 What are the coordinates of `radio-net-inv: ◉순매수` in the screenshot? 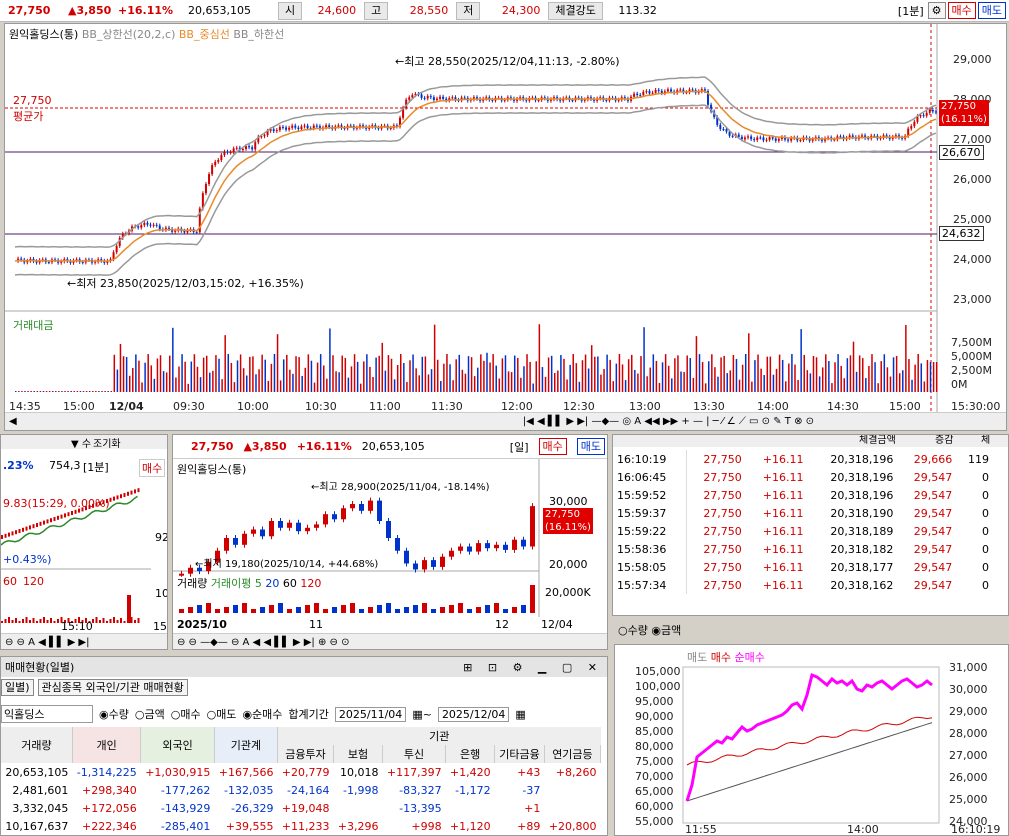 It's located at (262, 714).